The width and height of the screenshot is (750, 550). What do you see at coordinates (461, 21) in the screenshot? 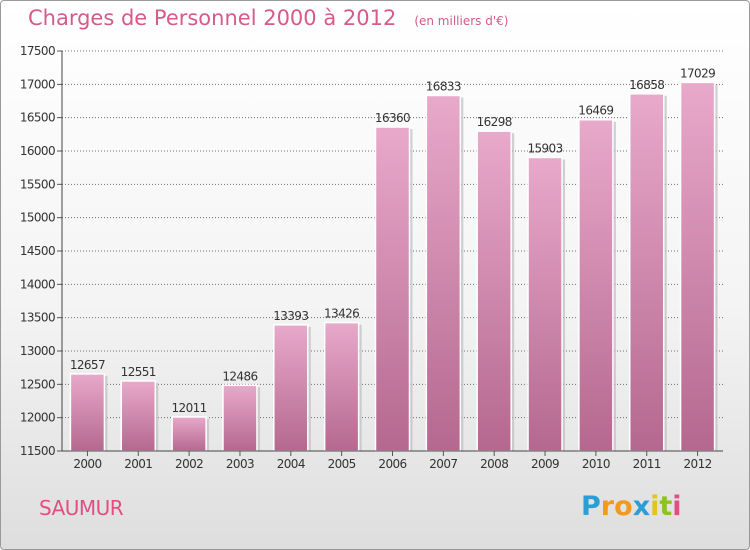
I see `chart-subtitle: (en milliers d'€)` at bounding box center [461, 21].